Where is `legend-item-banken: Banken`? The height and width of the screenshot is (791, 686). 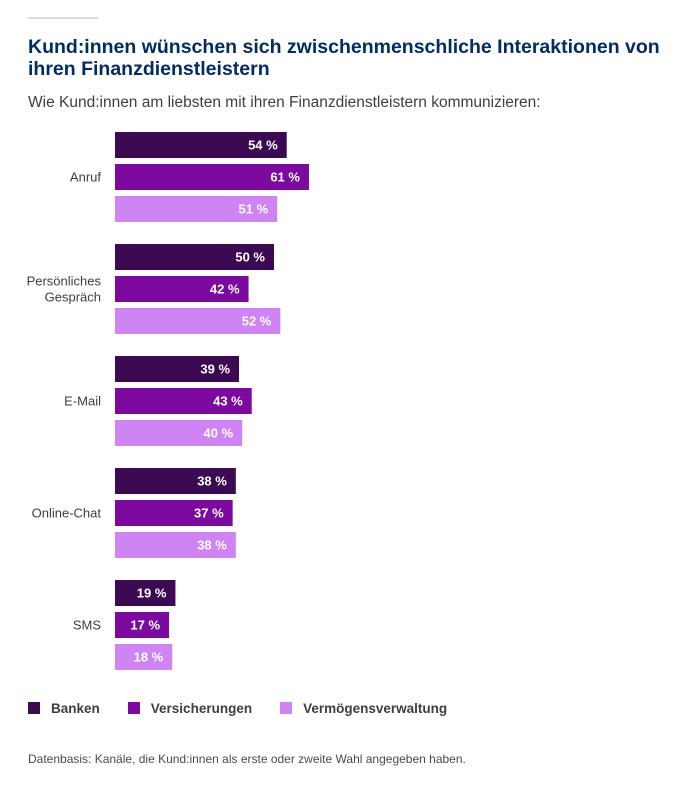
legend-item-banken: Banken is located at coordinates (64, 708).